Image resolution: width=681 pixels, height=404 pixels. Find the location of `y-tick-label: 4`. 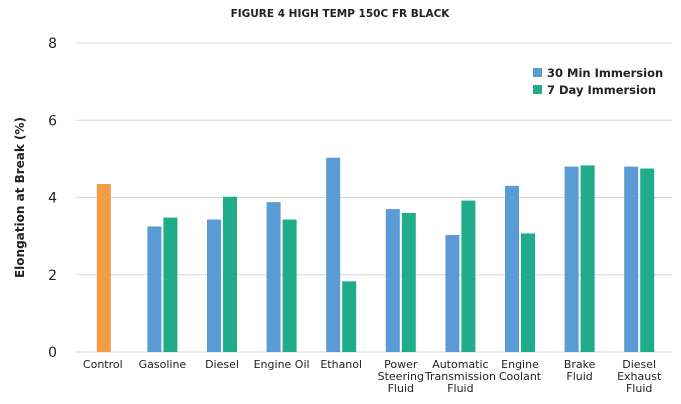

y-tick-label: 4 is located at coordinates (52, 199).